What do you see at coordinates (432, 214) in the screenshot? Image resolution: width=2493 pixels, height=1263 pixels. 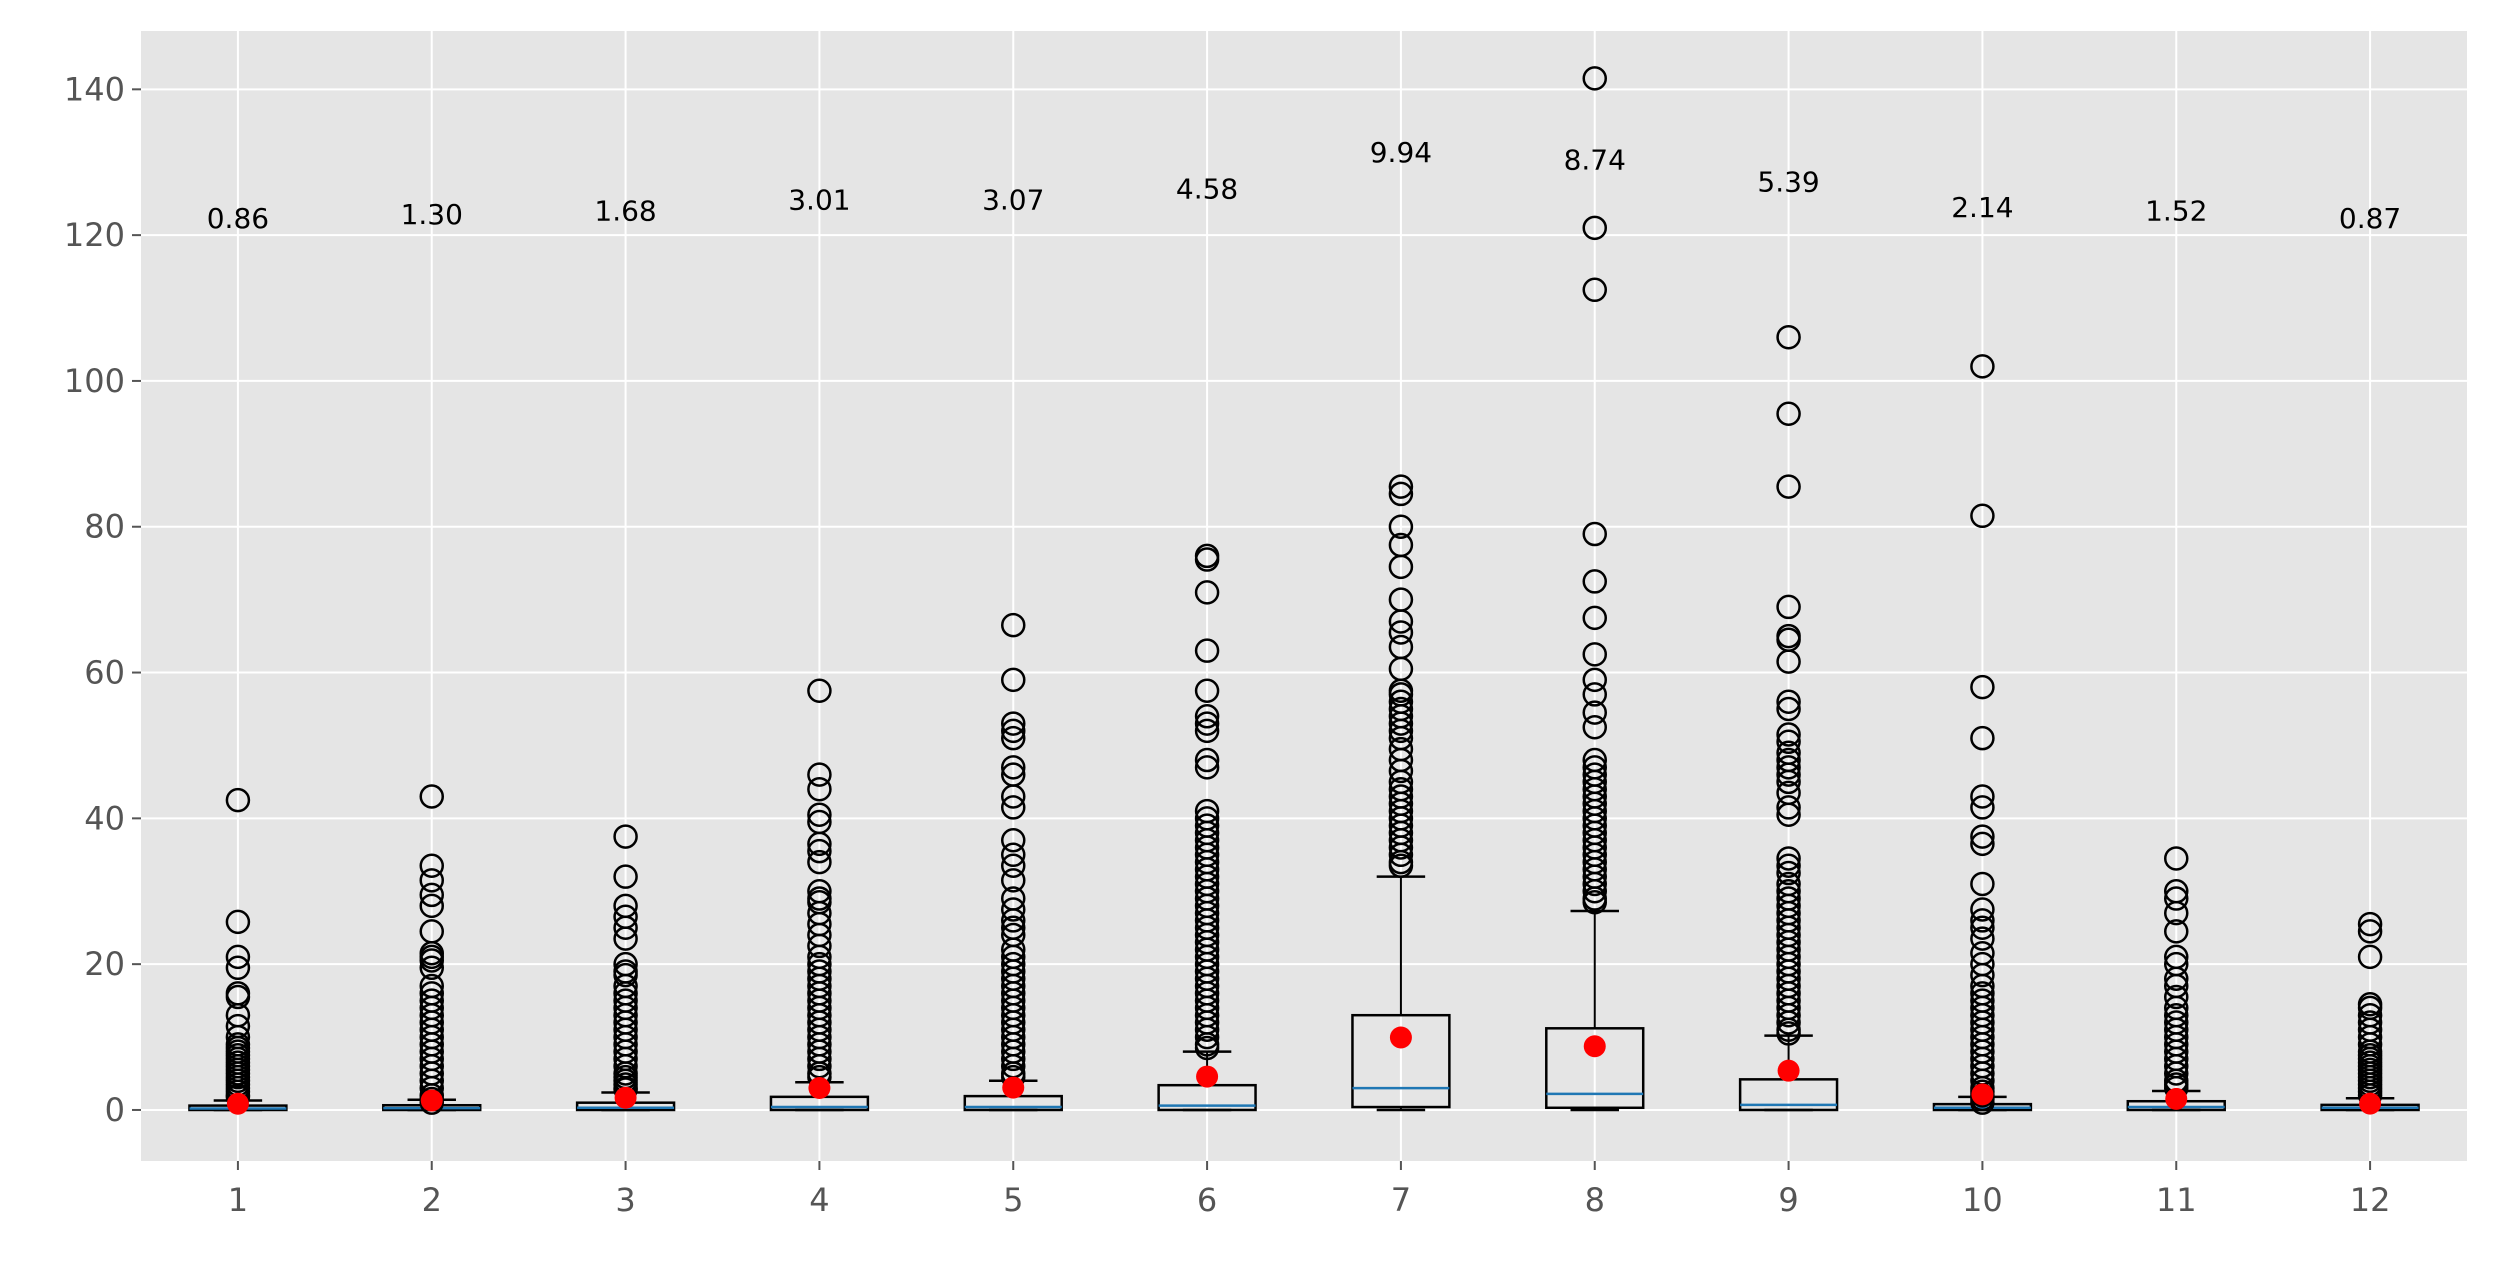 I see `mean-value-label: 1.30` at bounding box center [432, 214].